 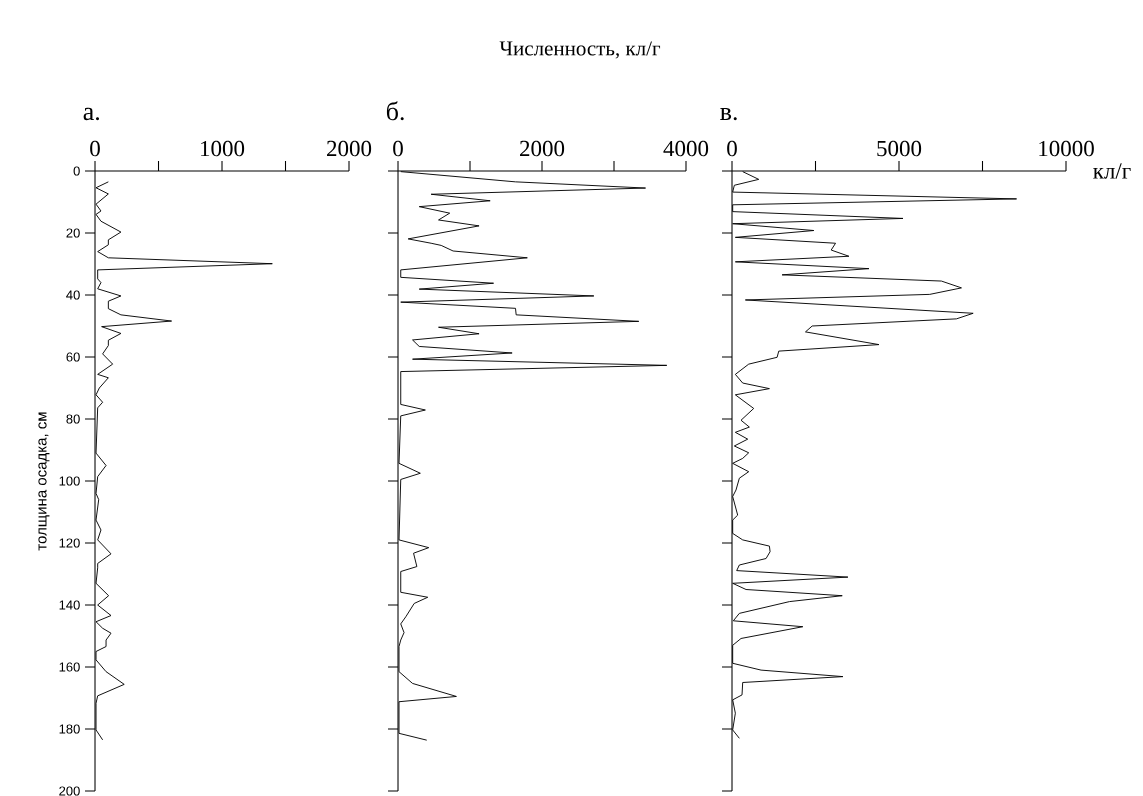 What do you see at coordinates (91, 114) in the screenshot?
I see `chart-subtitle: а.` at bounding box center [91, 114].